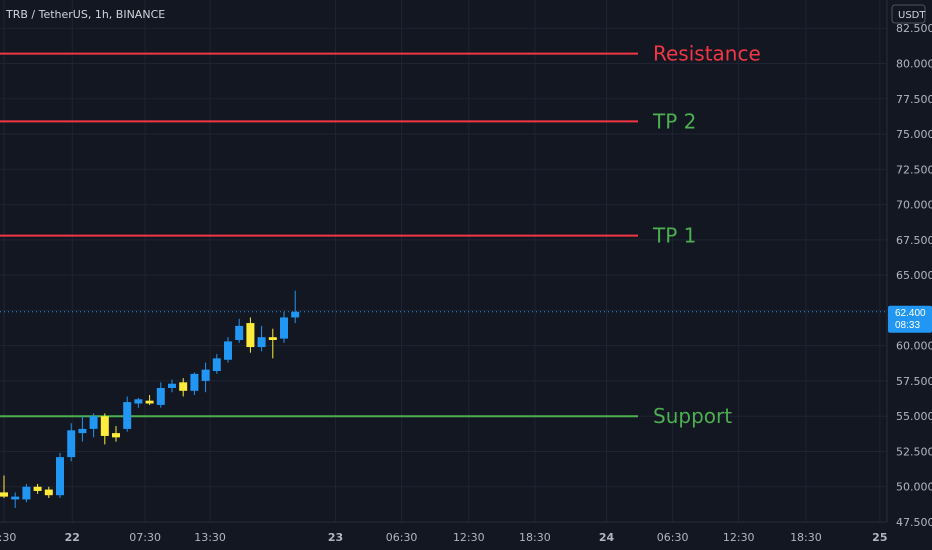  Describe the element at coordinates (914, 134) in the screenshot. I see `price-tick-label: 75.000` at that location.